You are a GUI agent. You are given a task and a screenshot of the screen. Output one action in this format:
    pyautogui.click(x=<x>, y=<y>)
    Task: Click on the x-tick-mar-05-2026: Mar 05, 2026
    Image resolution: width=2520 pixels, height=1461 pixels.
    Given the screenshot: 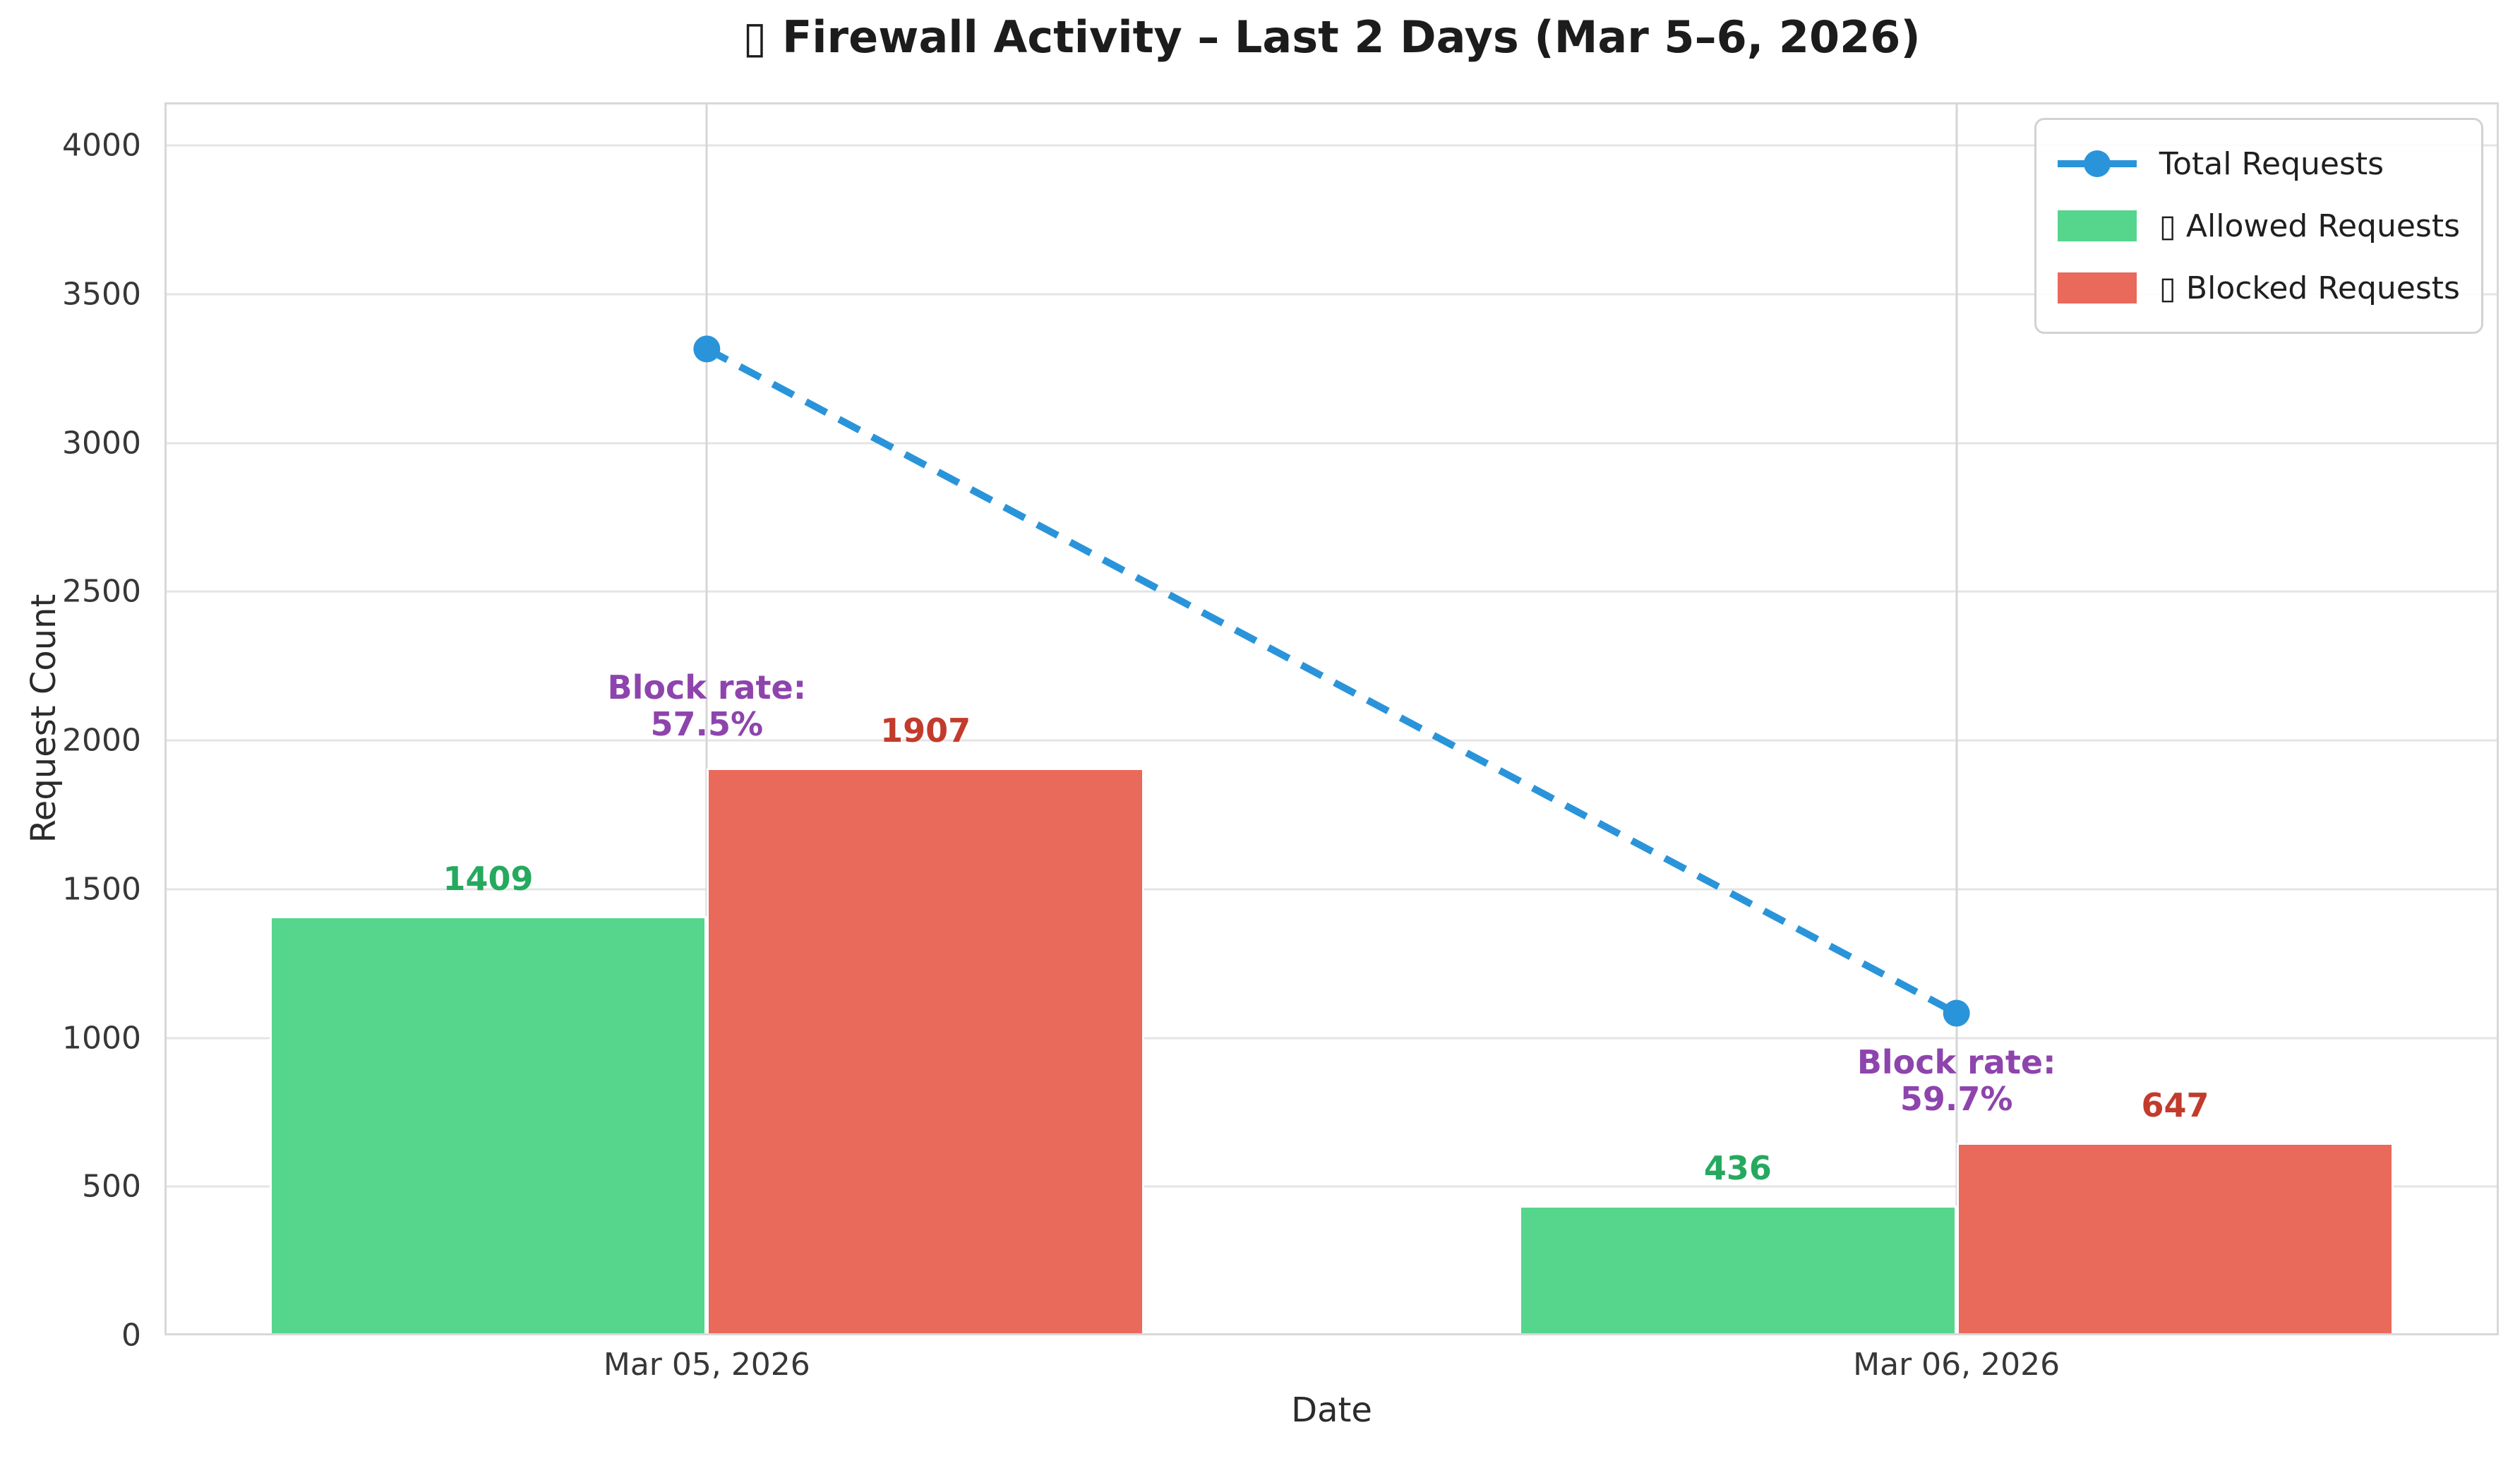 What is the action you would take?
    pyautogui.click(x=706, y=1365)
    